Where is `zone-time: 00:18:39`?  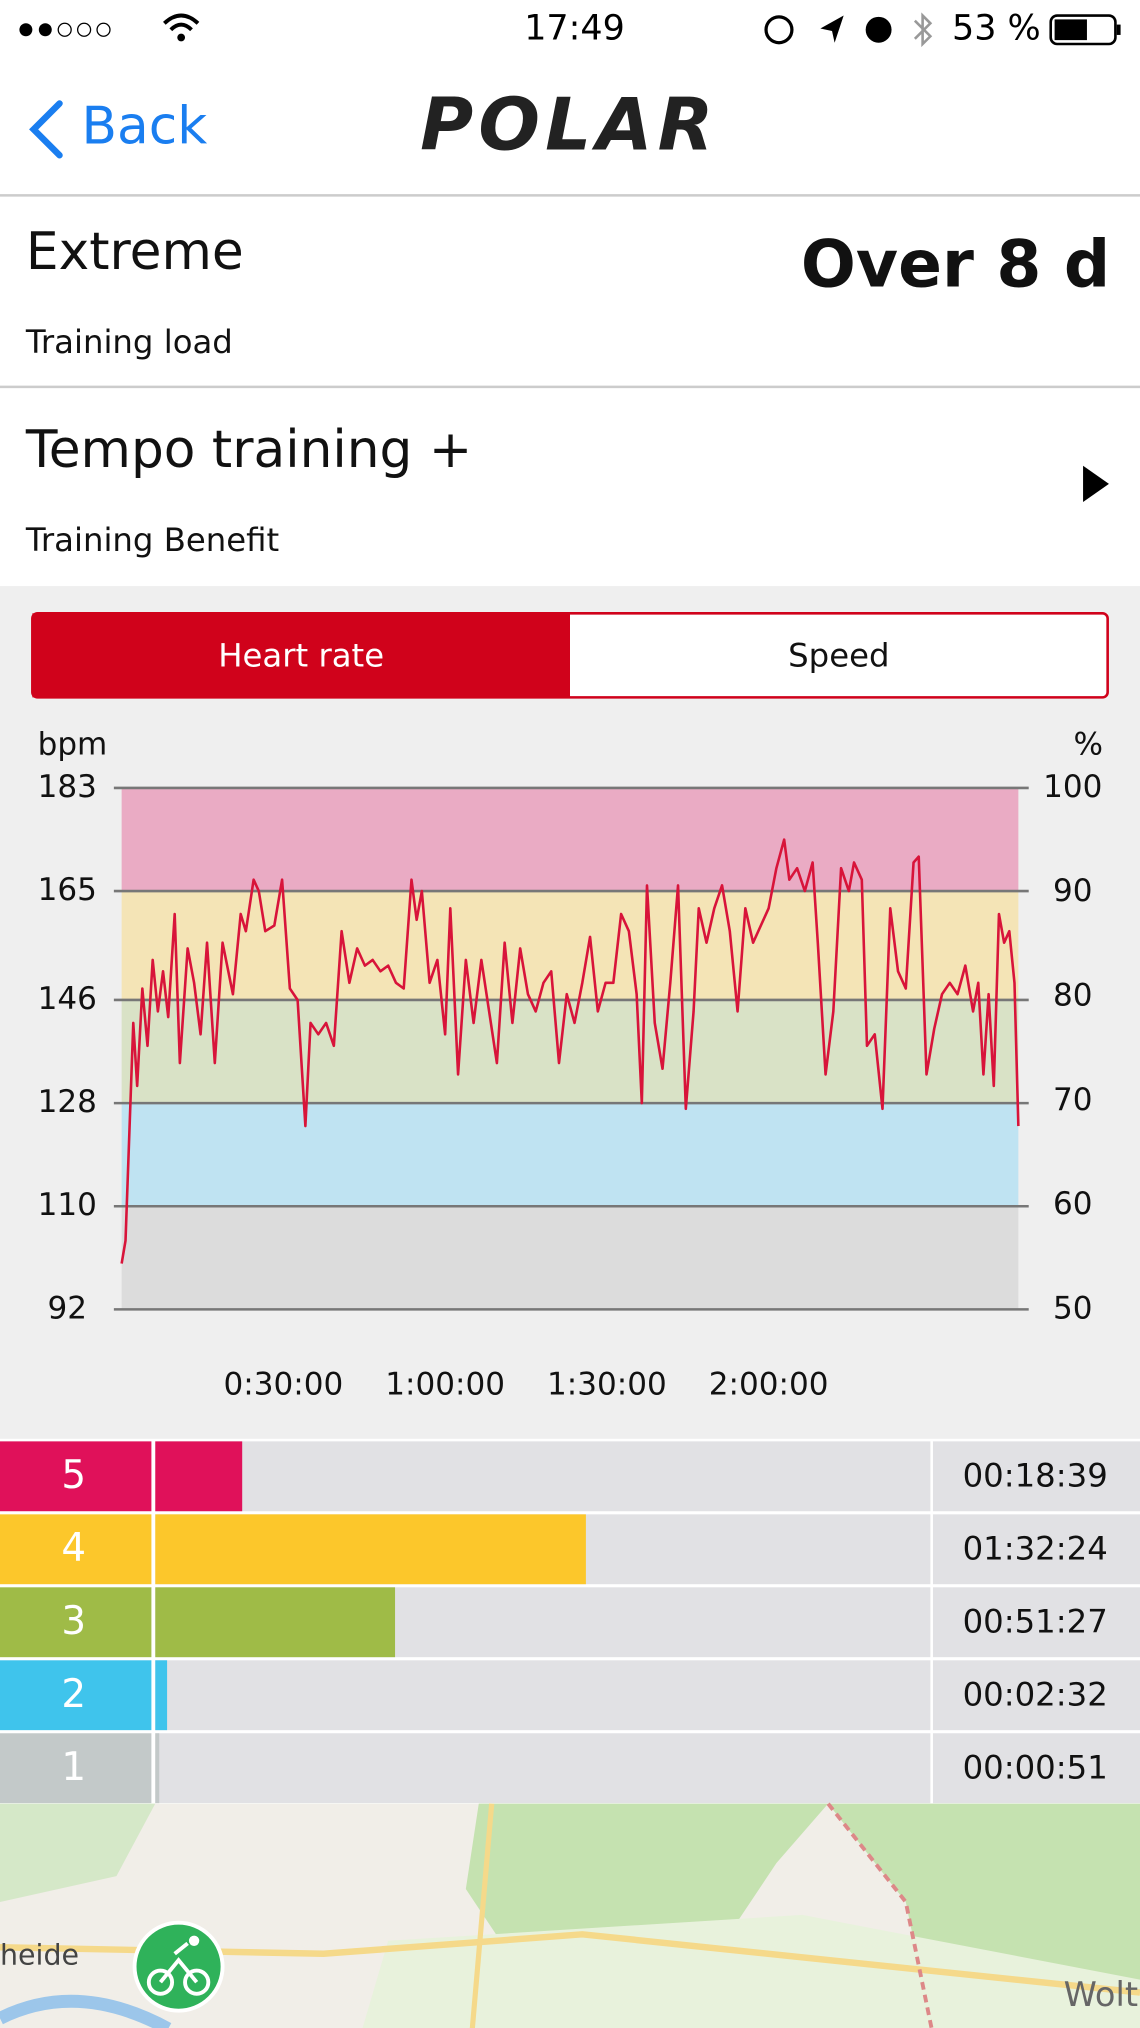 zone-time: 00:18:39 is located at coordinates (1035, 1476).